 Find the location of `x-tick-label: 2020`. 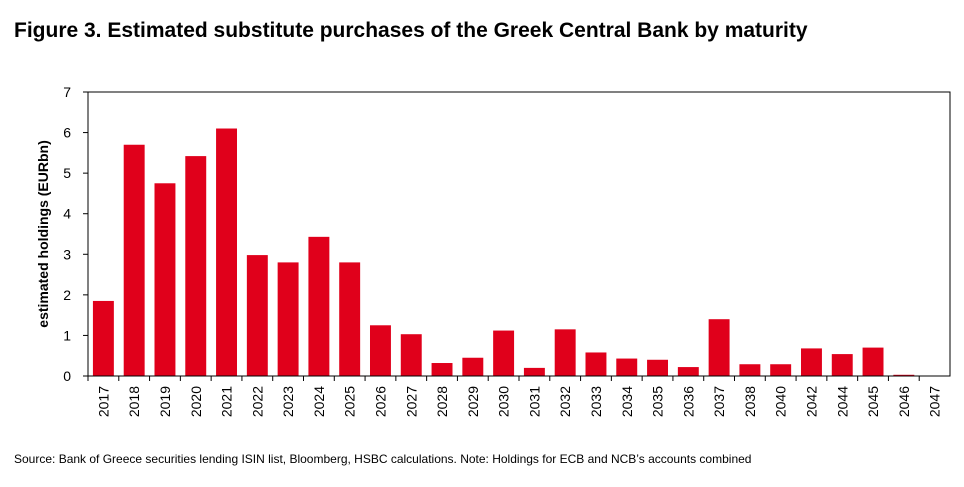

x-tick-label: 2020 is located at coordinates (196, 401).